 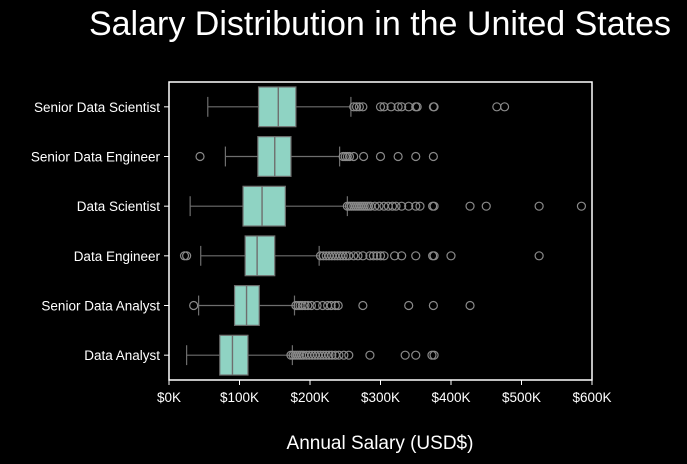 What do you see at coordinates (309, 397) in the screenshot?
I see `x-tick-label: $200K` at bounding box center [309, 397].